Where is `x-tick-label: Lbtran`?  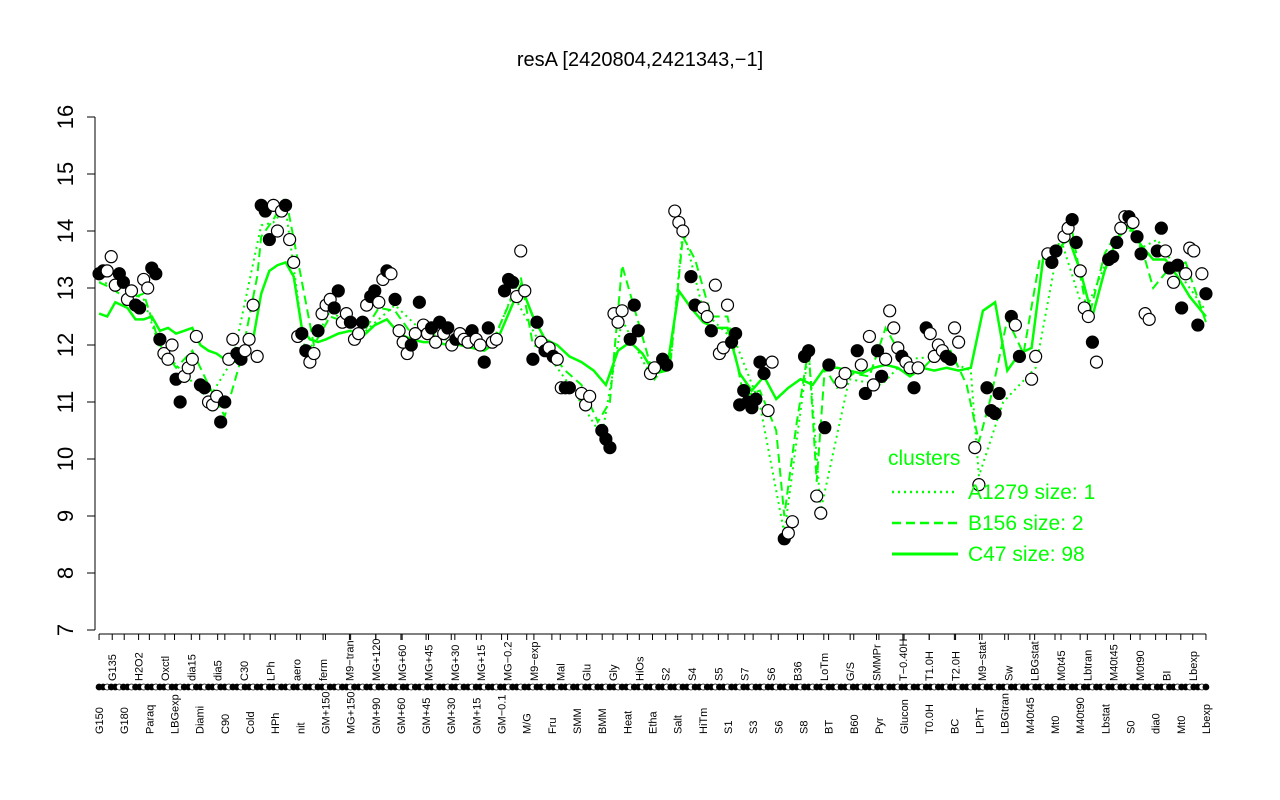 x-tick-label: Lbtran is located at coordinates (1088, 665).